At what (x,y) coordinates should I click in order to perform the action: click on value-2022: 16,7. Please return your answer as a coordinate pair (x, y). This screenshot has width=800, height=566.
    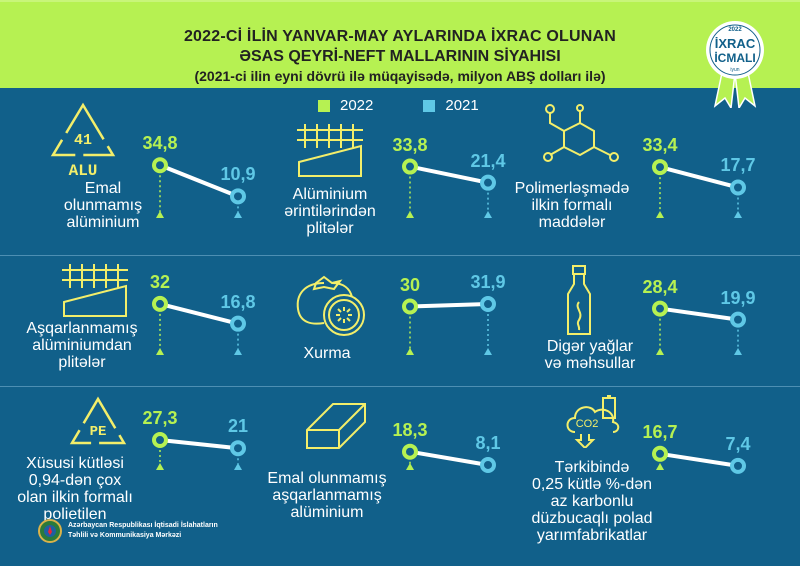
    Looking at the image, I should click on (660, 431).